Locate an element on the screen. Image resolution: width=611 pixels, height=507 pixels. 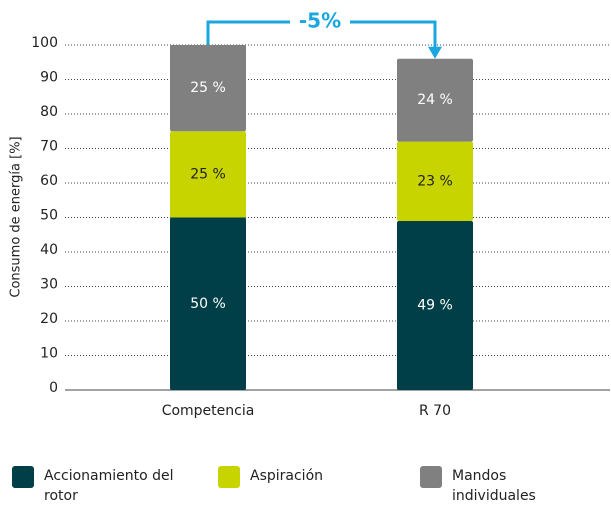
y-tick-label: 20 is located at coordinates (49, 319).